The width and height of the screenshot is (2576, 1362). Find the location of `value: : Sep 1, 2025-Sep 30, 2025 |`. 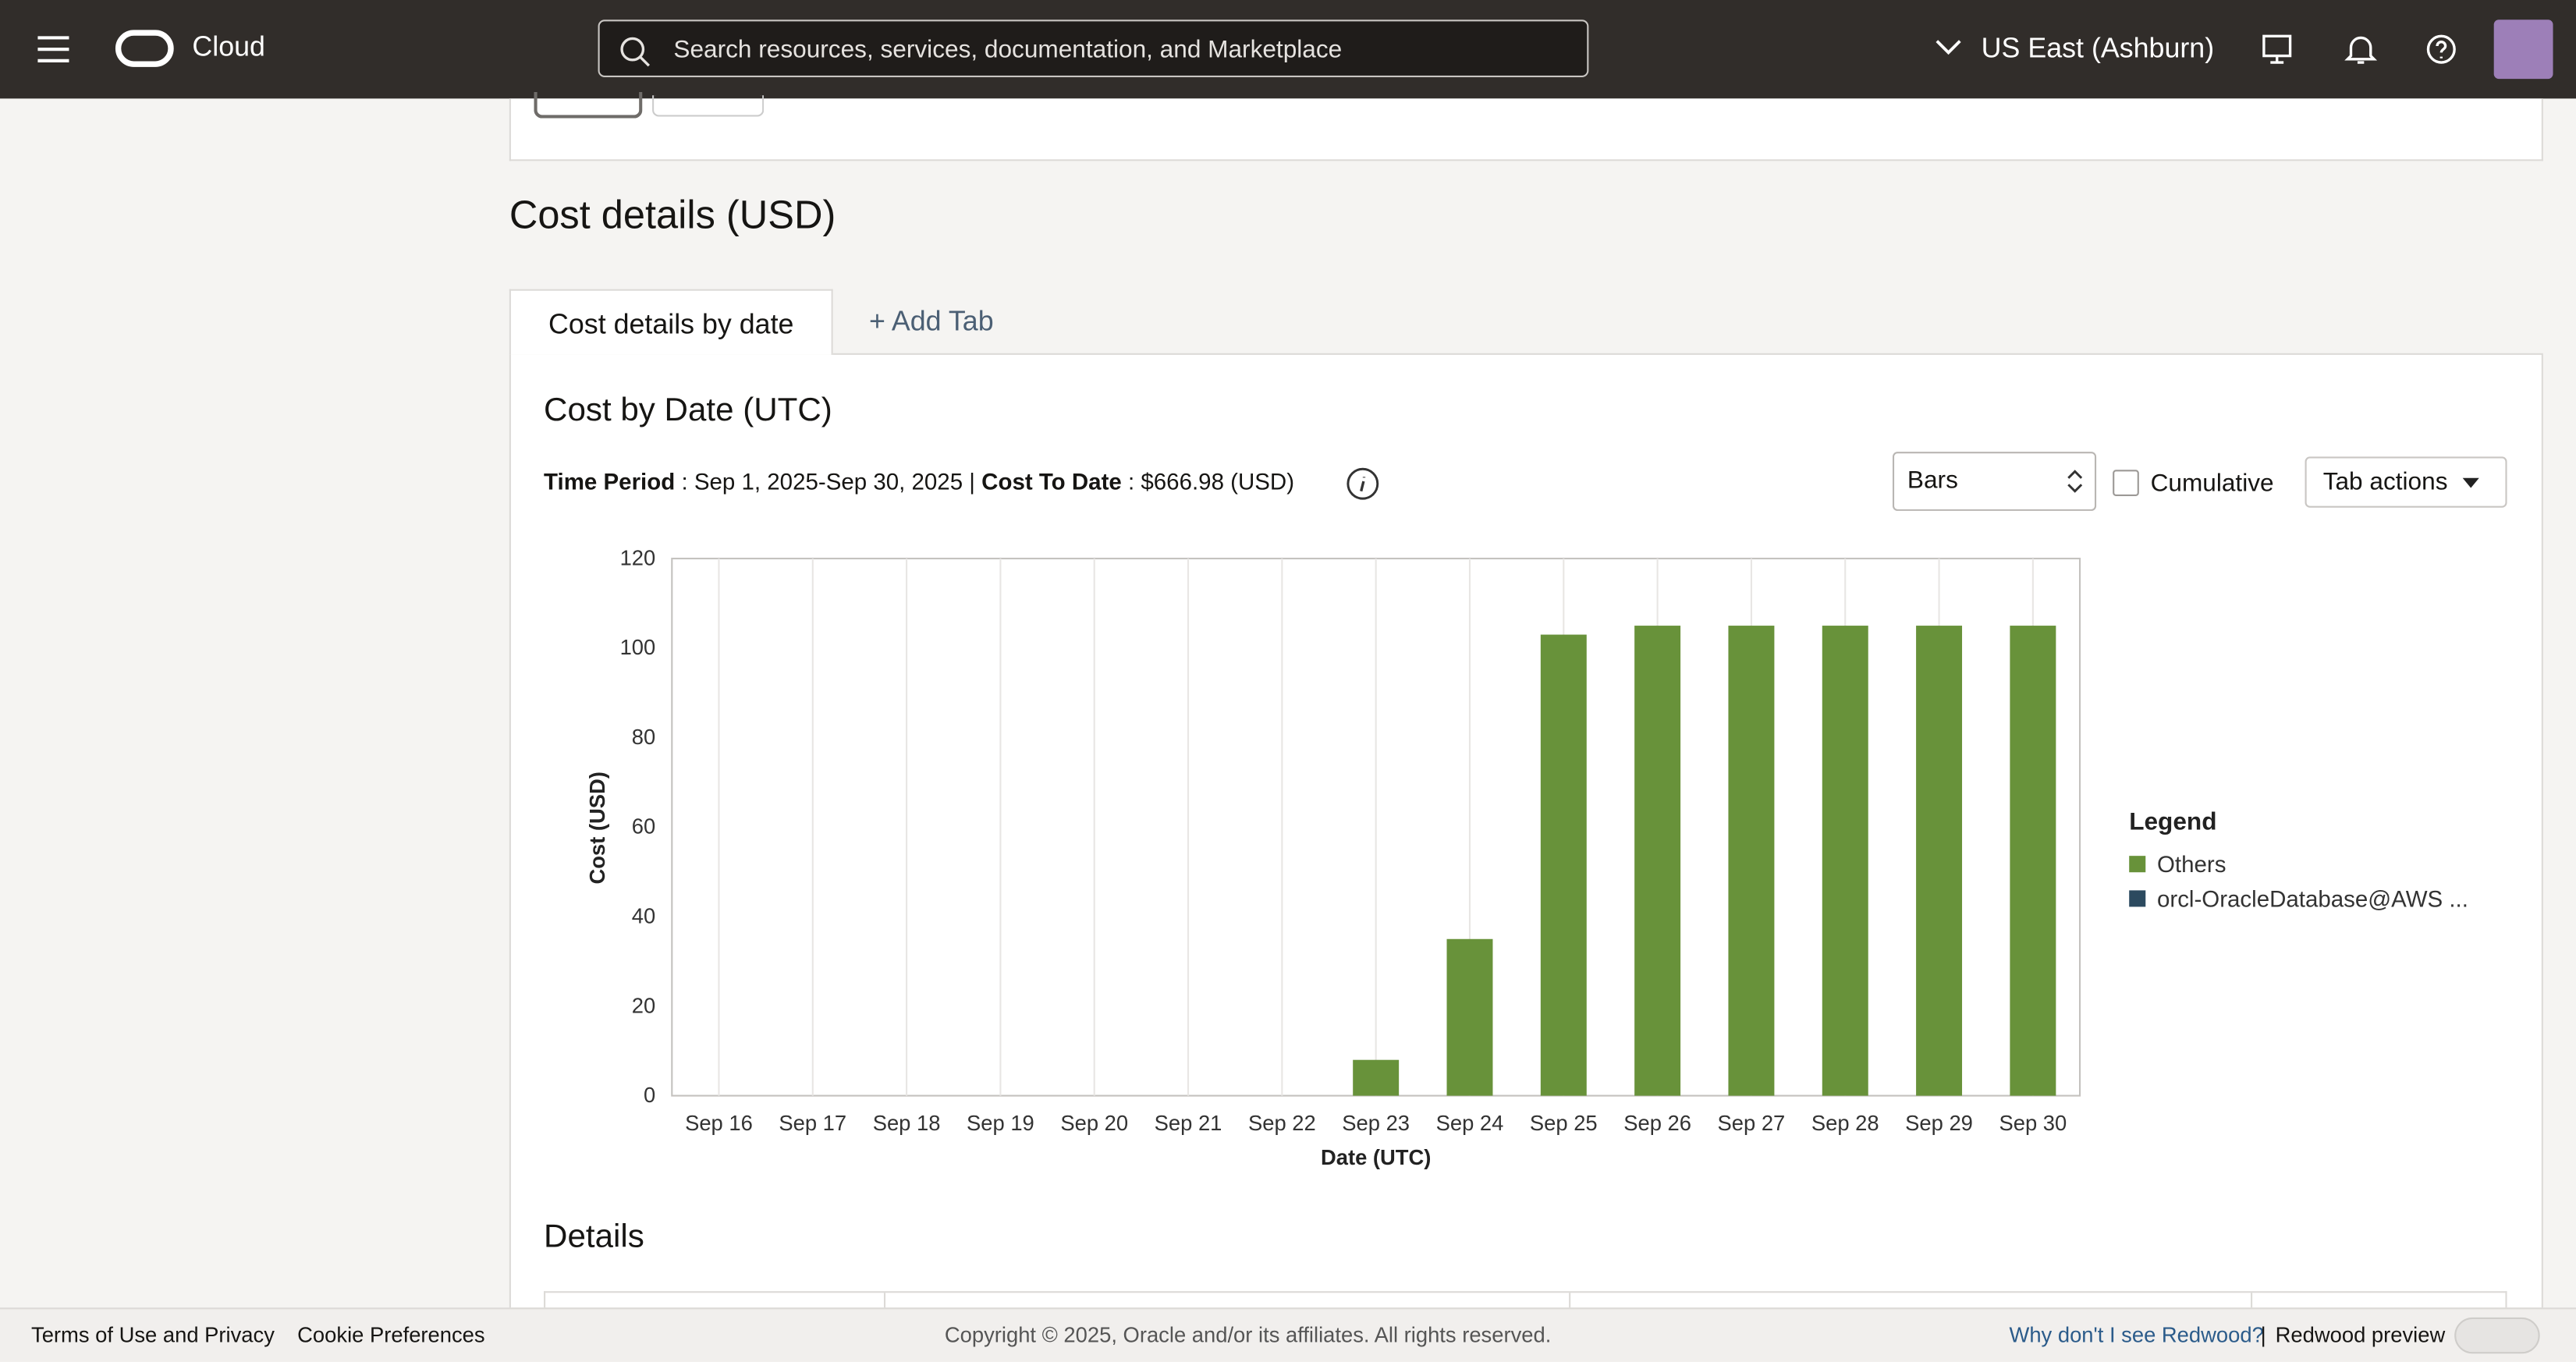

value: : Sep 1, 2025-Sep 30, 2025 | is located at coordinates (828, 481).